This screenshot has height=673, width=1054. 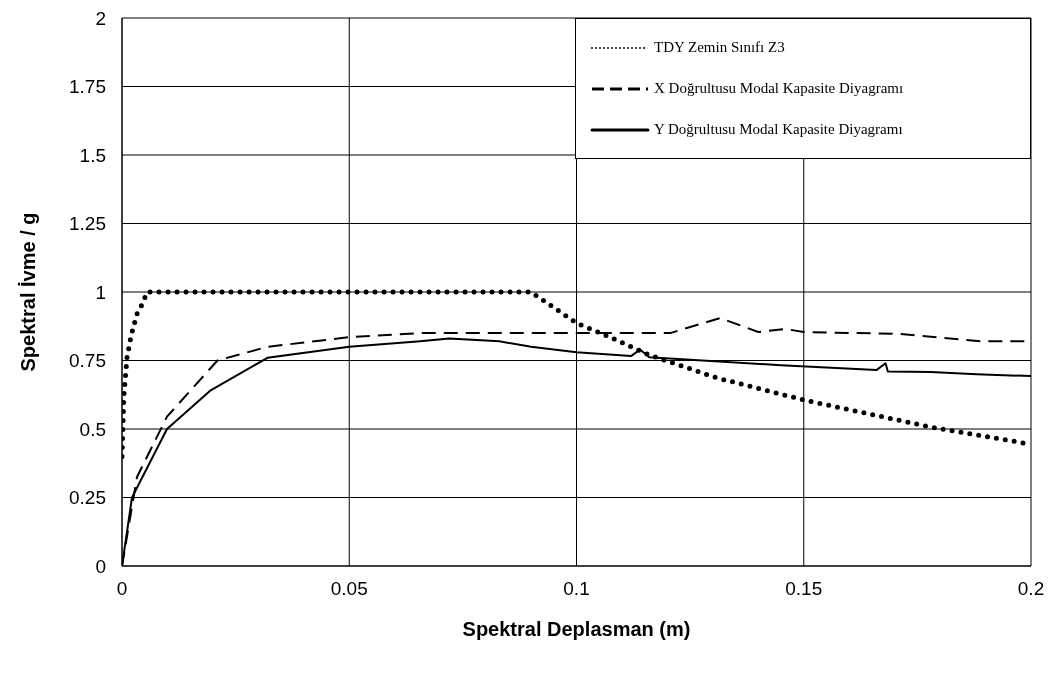 I want to click on x-tick-label: 0.05, so click(x=349, y=589).